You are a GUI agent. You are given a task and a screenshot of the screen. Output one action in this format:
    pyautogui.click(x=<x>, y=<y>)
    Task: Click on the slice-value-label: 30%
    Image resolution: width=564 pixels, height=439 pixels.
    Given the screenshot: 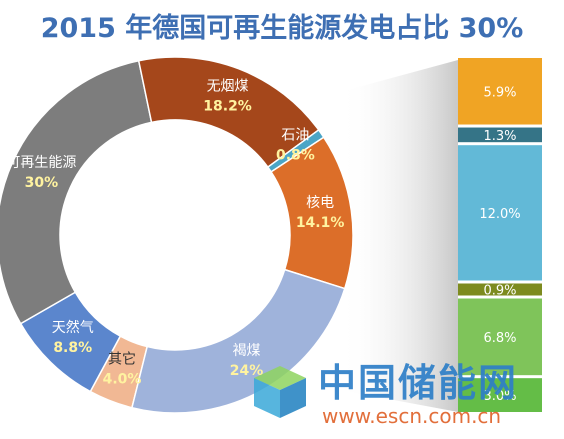 What is the action you would take?
    pyautogui.click(x=42, y=183)
    